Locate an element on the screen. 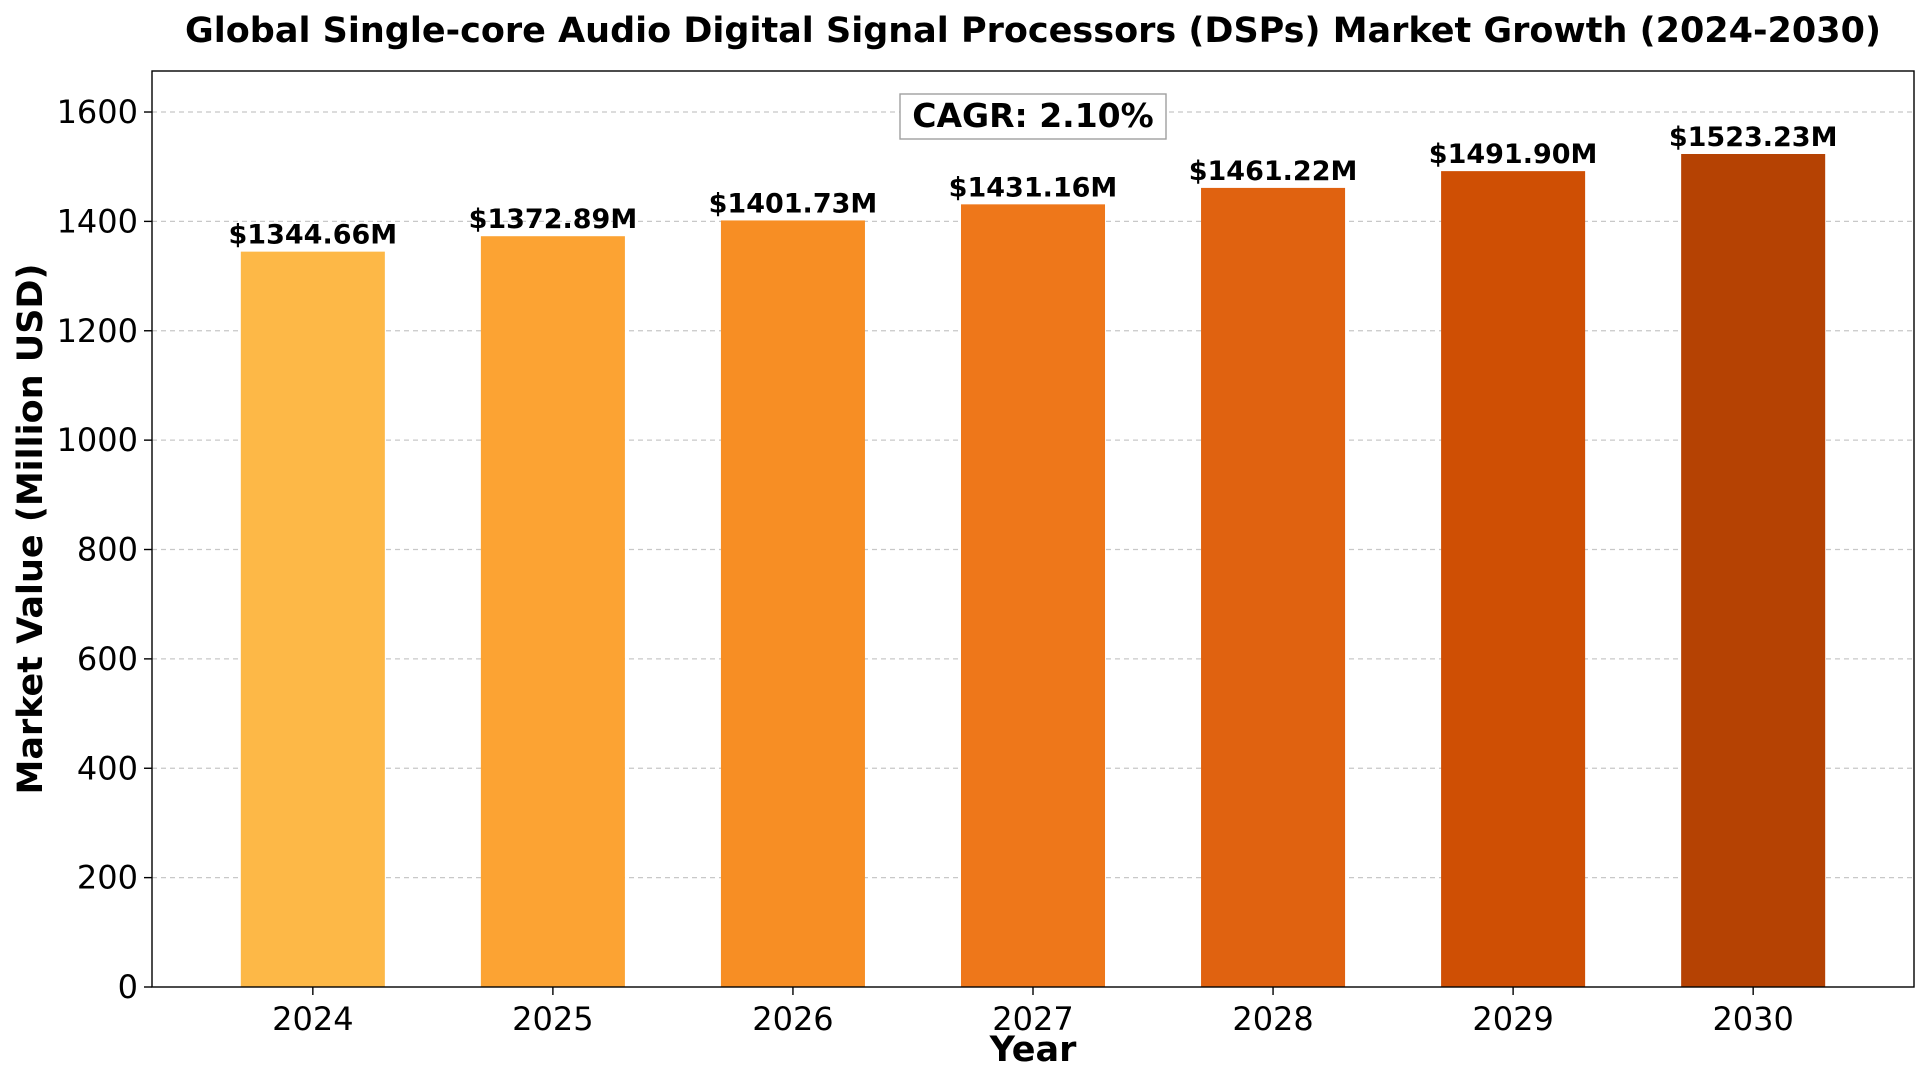 Image resolution: width=1920 pixels, height=1080 pixels. y-tick-label-400: 400 is located at coordinates (107, 768).